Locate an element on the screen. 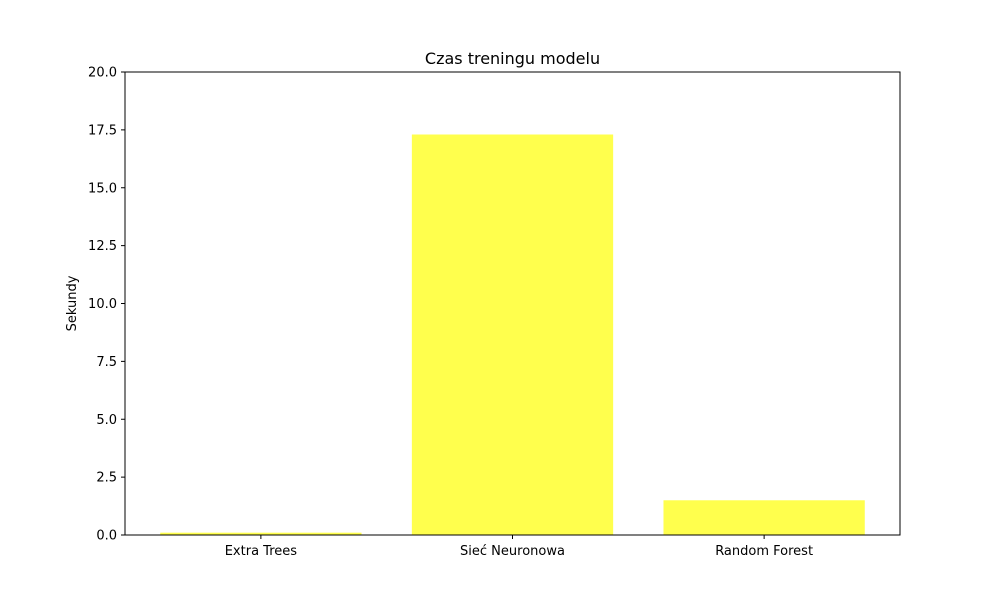  x-tick-label: Random Forest is located at coordinates (764, 551).